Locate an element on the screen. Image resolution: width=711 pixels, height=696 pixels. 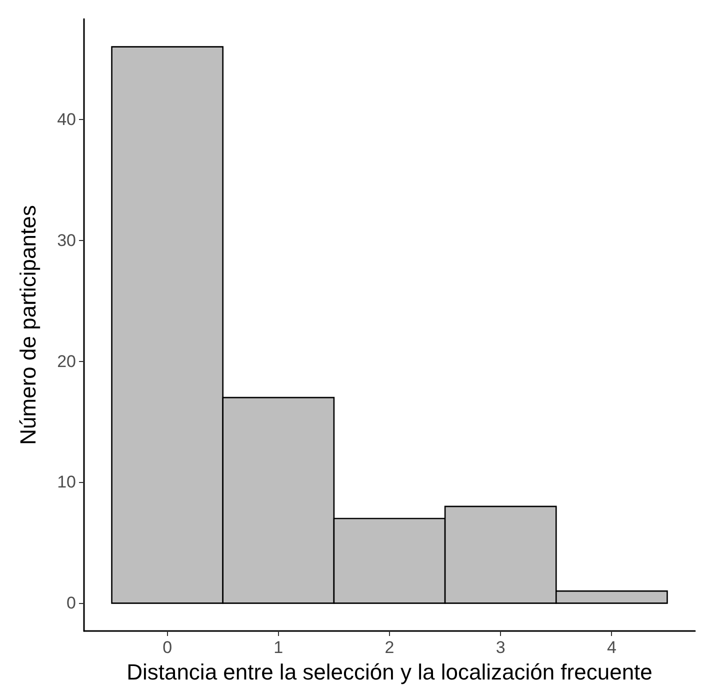
y-tick-label: 30 is located at coordinates (66, 240).